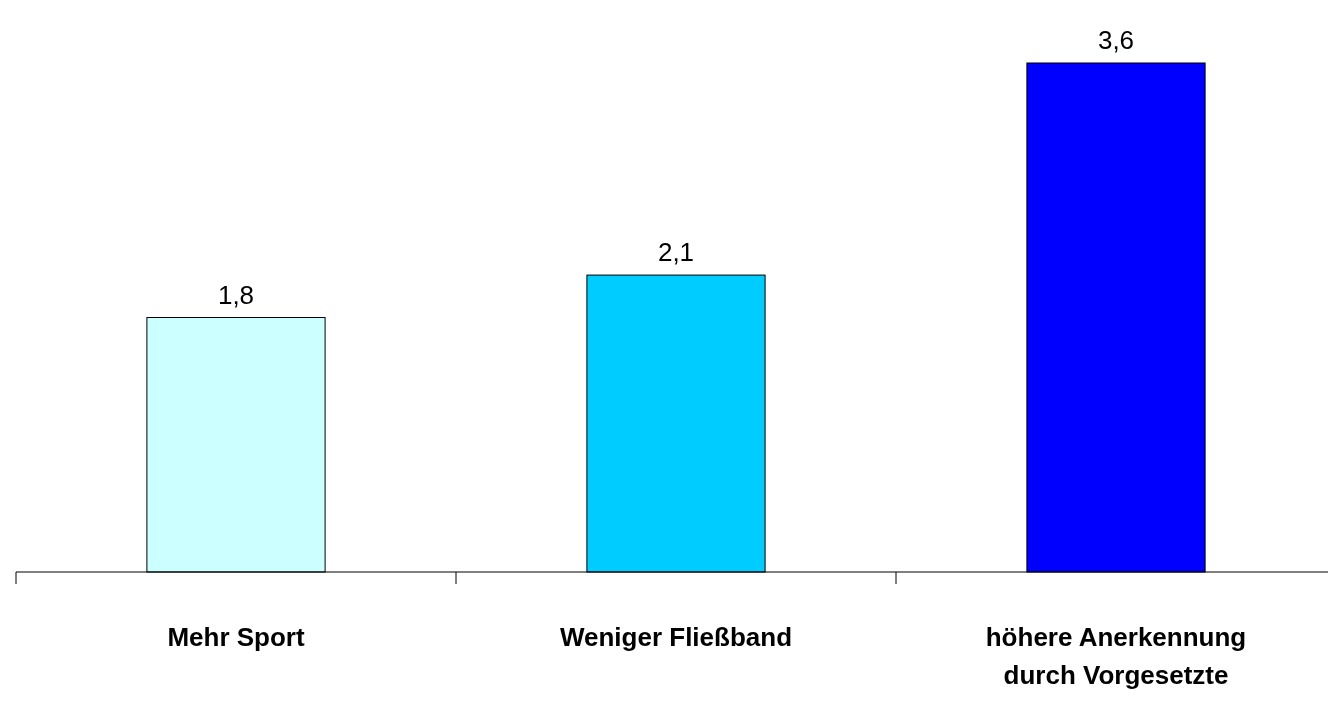 The height and width of the screenshot is (701, 1328). I want to click on x-tick-label: Weniger Fließband, so click(676, 637).